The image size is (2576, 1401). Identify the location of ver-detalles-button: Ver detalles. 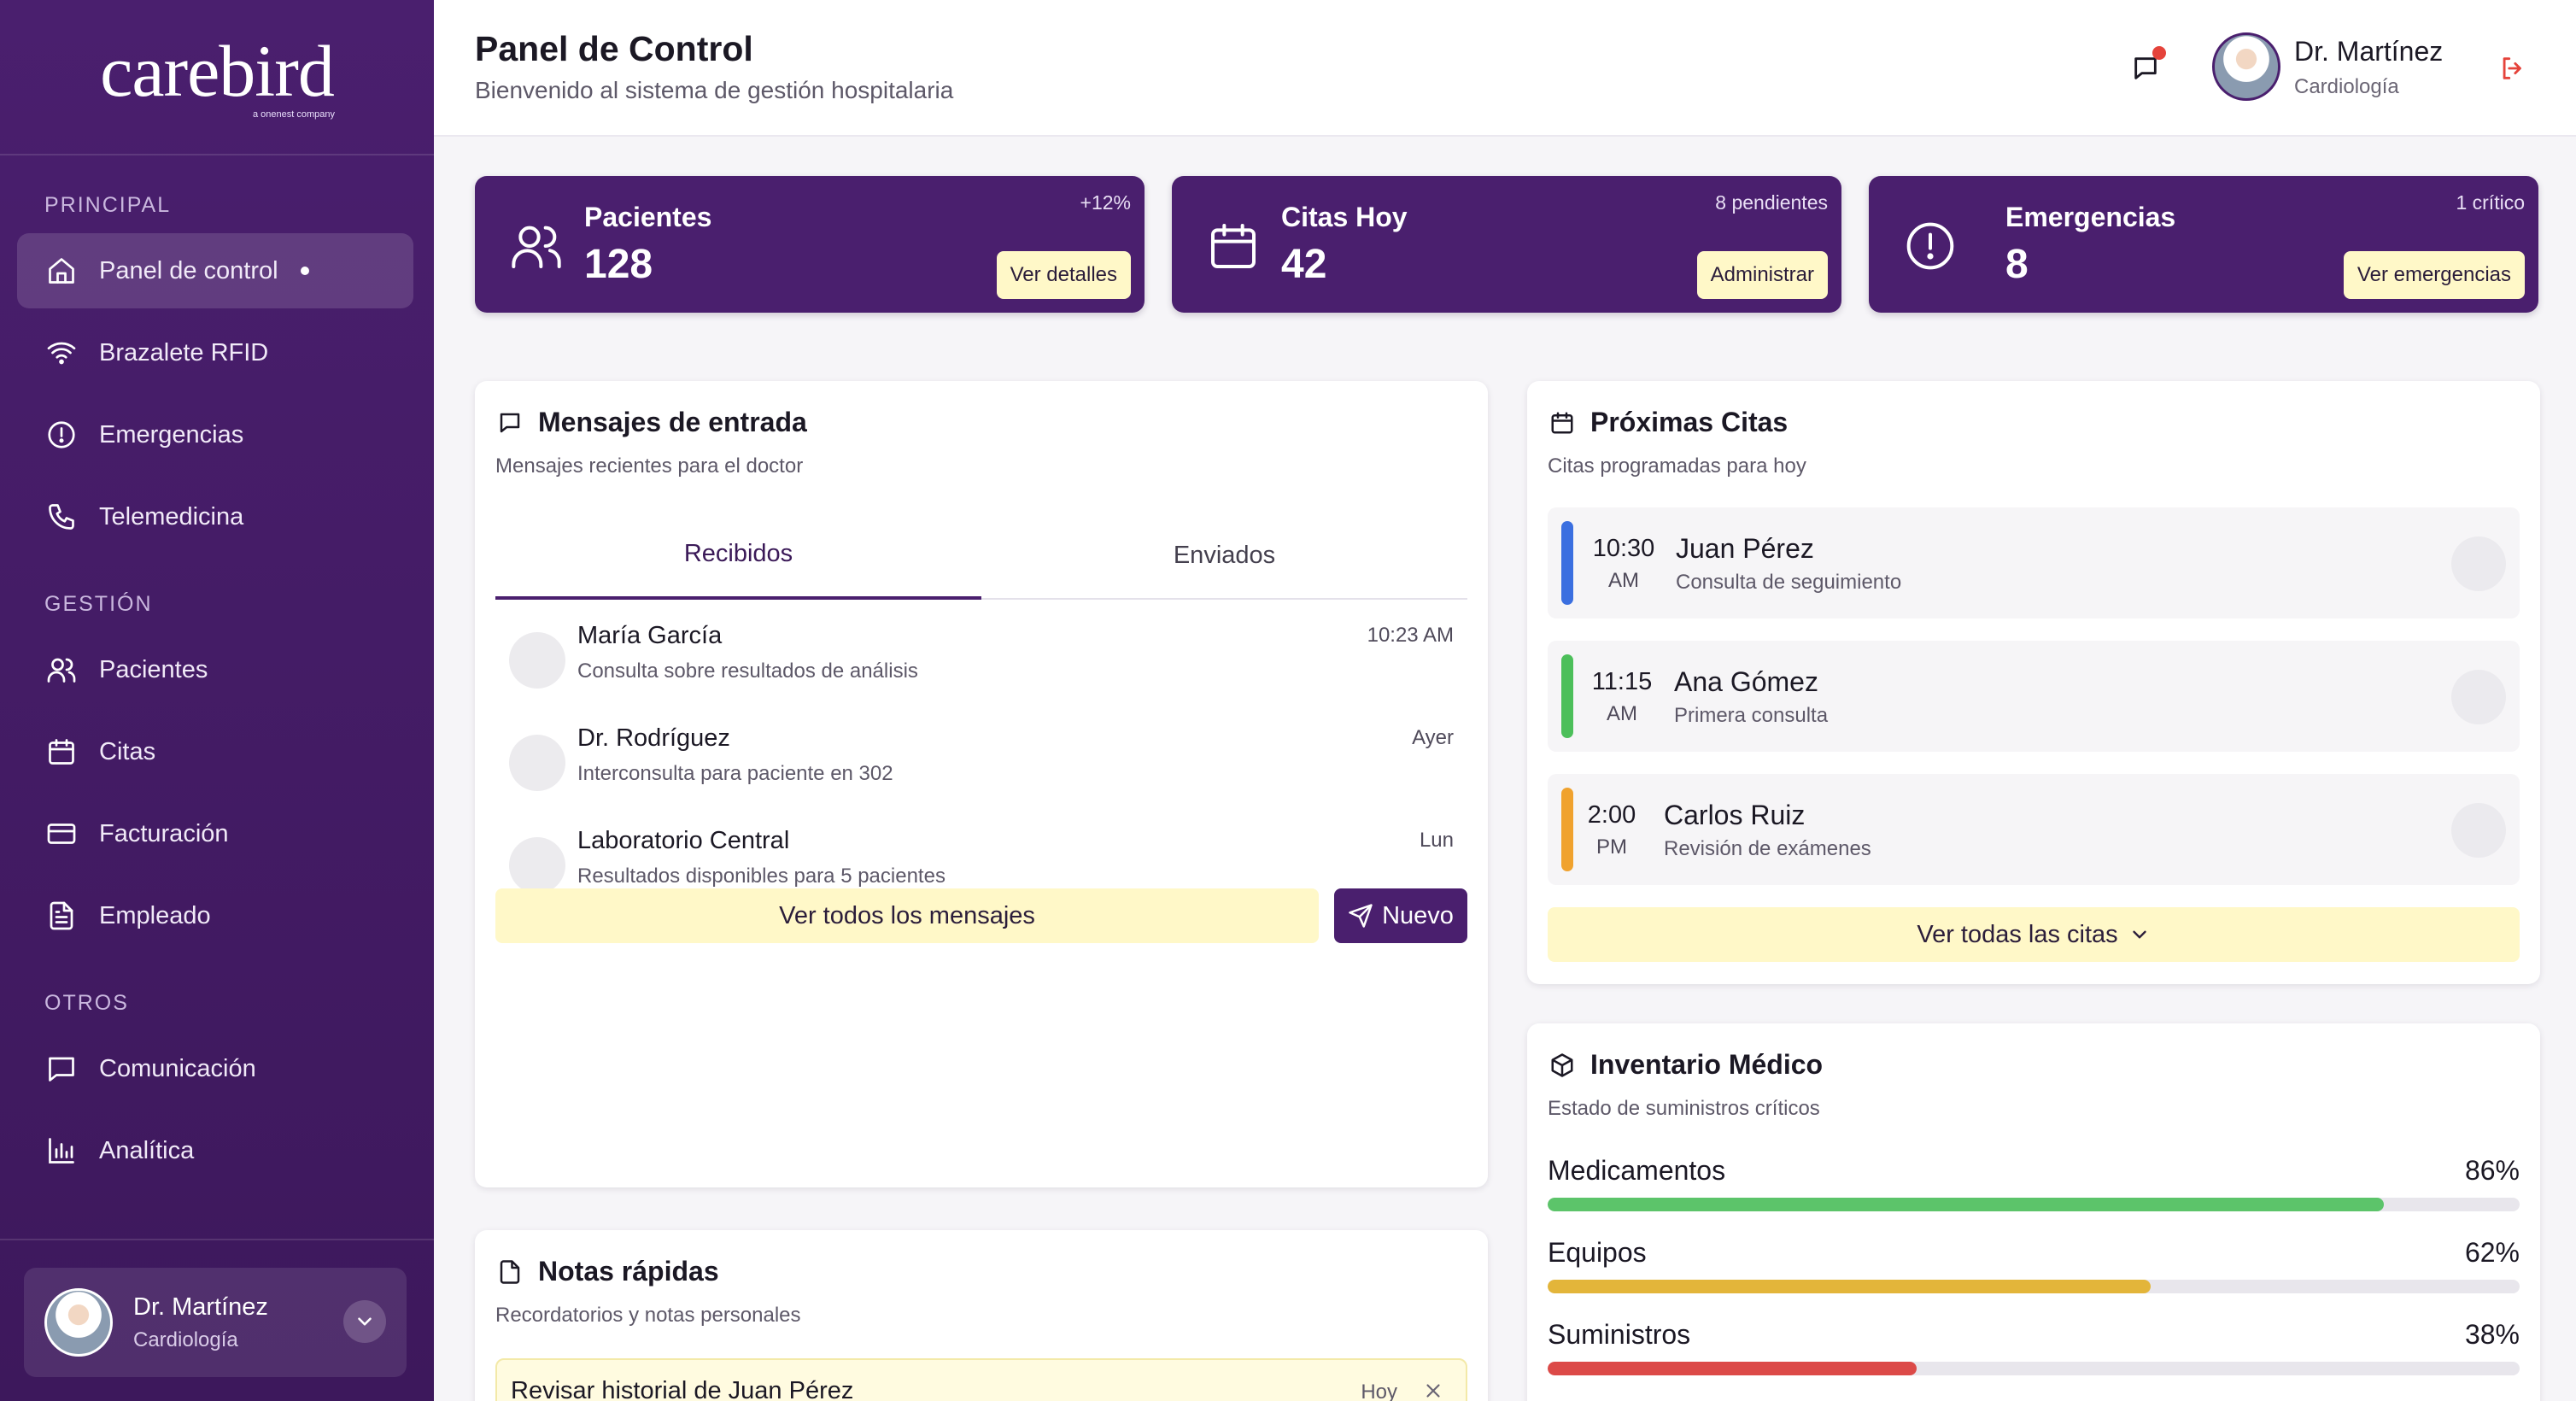
(1063, 275).